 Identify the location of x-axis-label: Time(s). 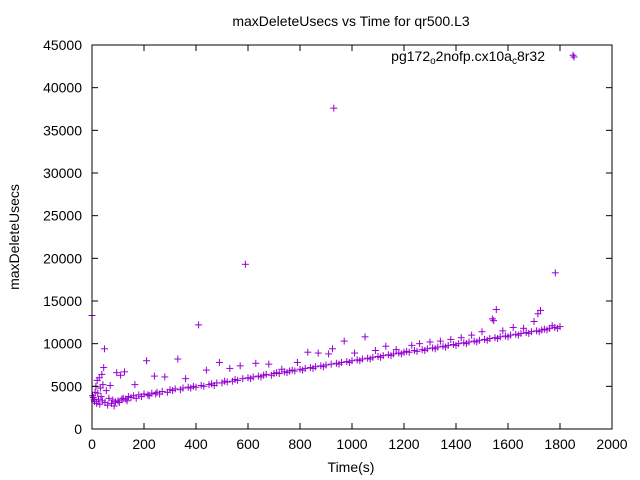
(351, 467).